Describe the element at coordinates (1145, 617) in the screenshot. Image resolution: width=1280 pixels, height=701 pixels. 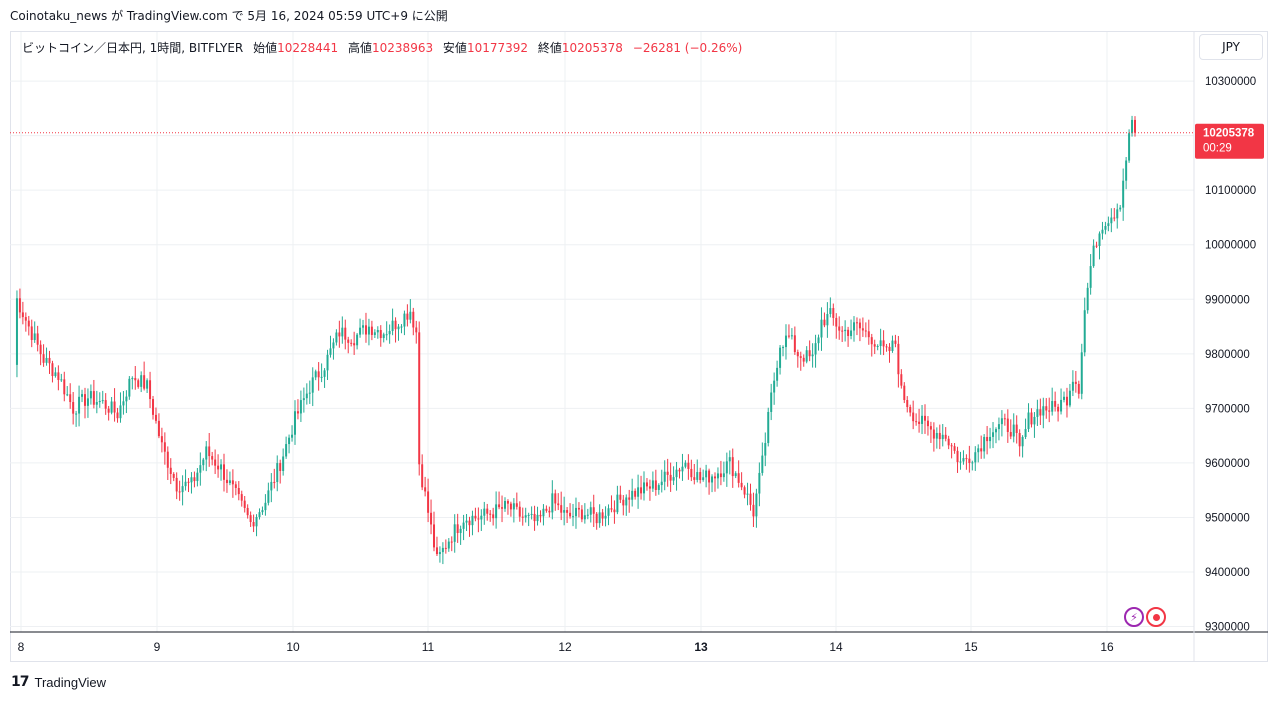
I see `chart-status-icons: ⚡` at that location.